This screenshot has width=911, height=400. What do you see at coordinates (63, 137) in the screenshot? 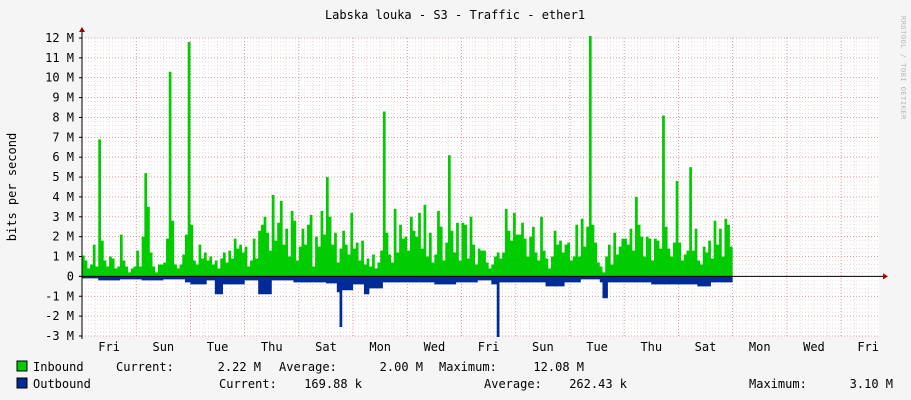
I see `y-tick-label: 7 M` at bounding box center [63, 137].